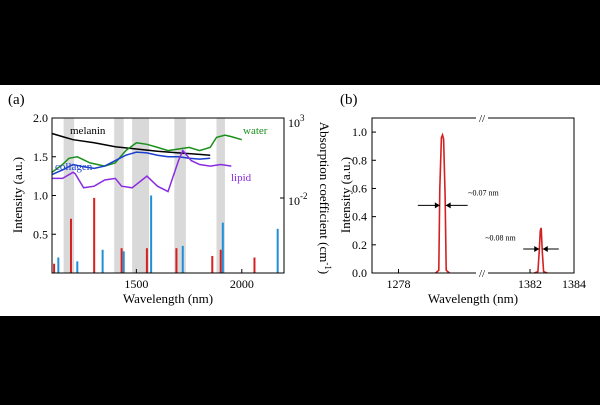 Image resolution: width=600 pixels, height=405 pixels. Describe the element at coordinates (500, 237) in the screenshot. I see `annotation-fwhm-2: ~0.08 nm` at that location.